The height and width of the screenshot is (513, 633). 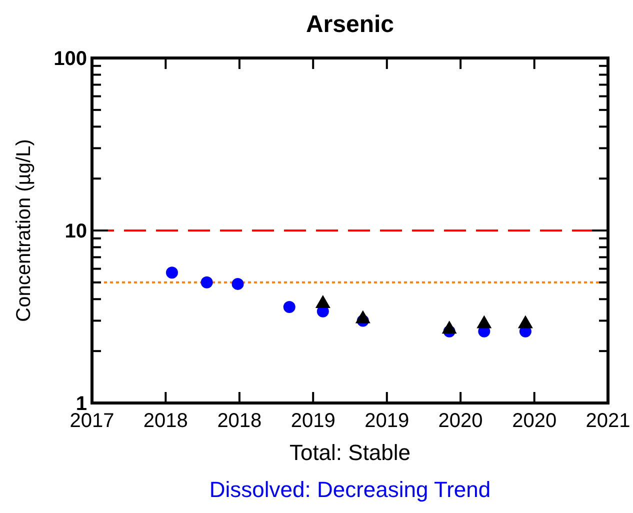 What do you see at coordinates (75, 231) in the screenshot?
I see `y-tick-label: 10` at bounding box center [75, 231].